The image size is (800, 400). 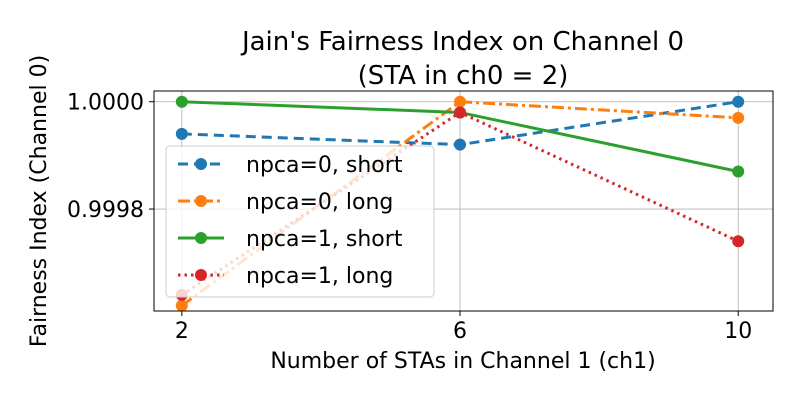 I want to click on y-tick-label: 1.0000, so click(x=105, y=103).